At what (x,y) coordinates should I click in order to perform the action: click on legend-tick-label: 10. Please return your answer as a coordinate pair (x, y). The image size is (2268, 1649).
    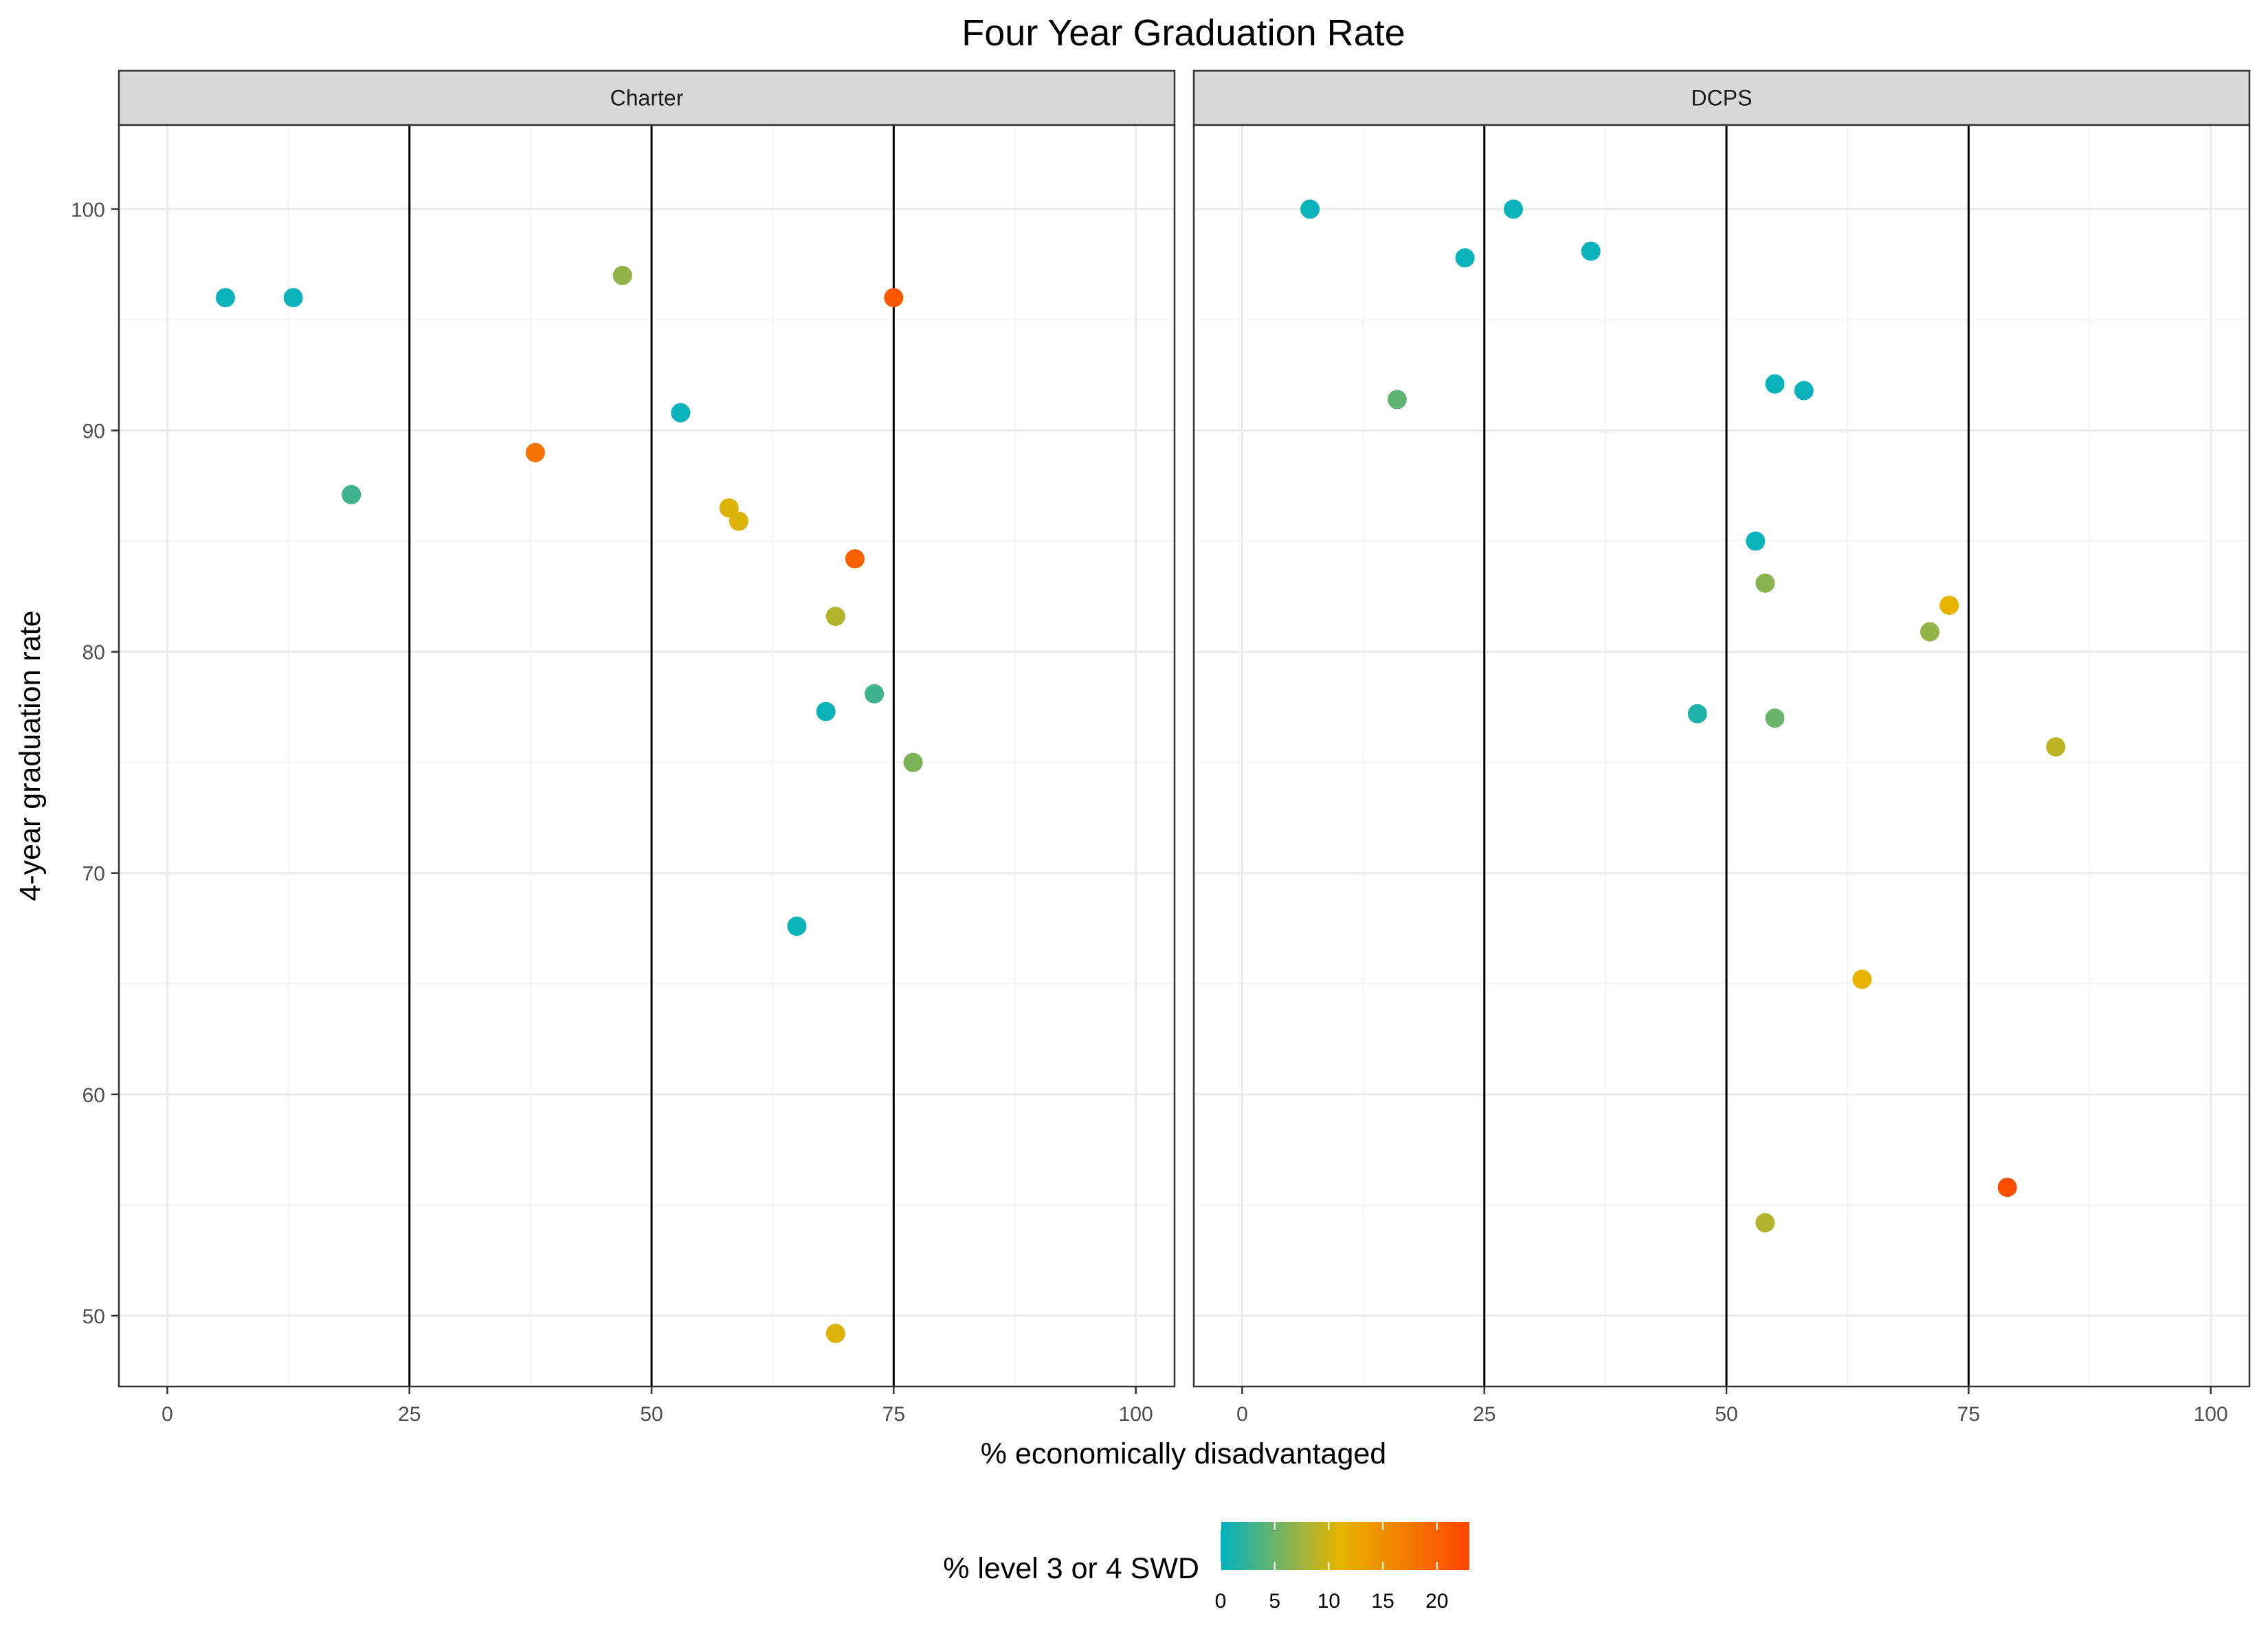
    Looking at the image, I should click on (1329, 1601).